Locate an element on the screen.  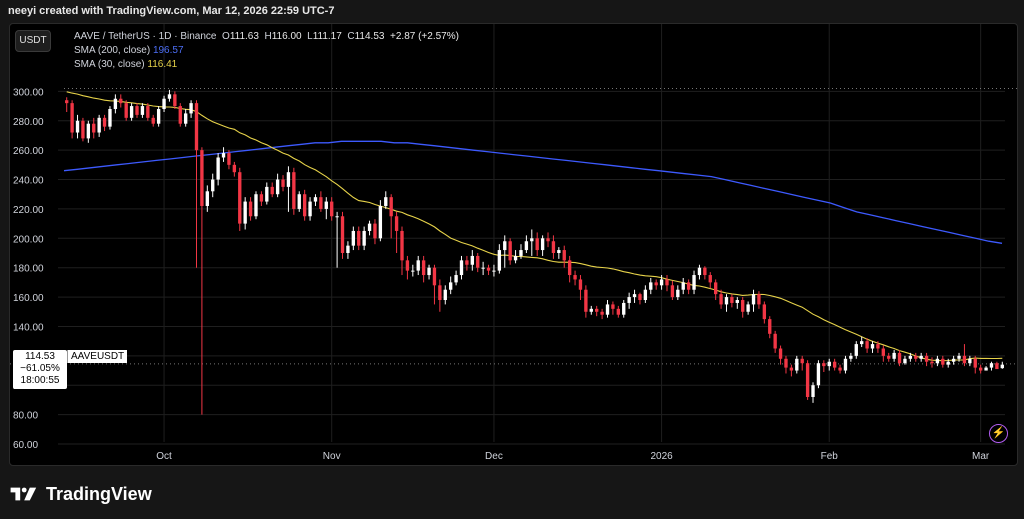
y-tick-label: 60.00 is located at coordinates (25, 445).